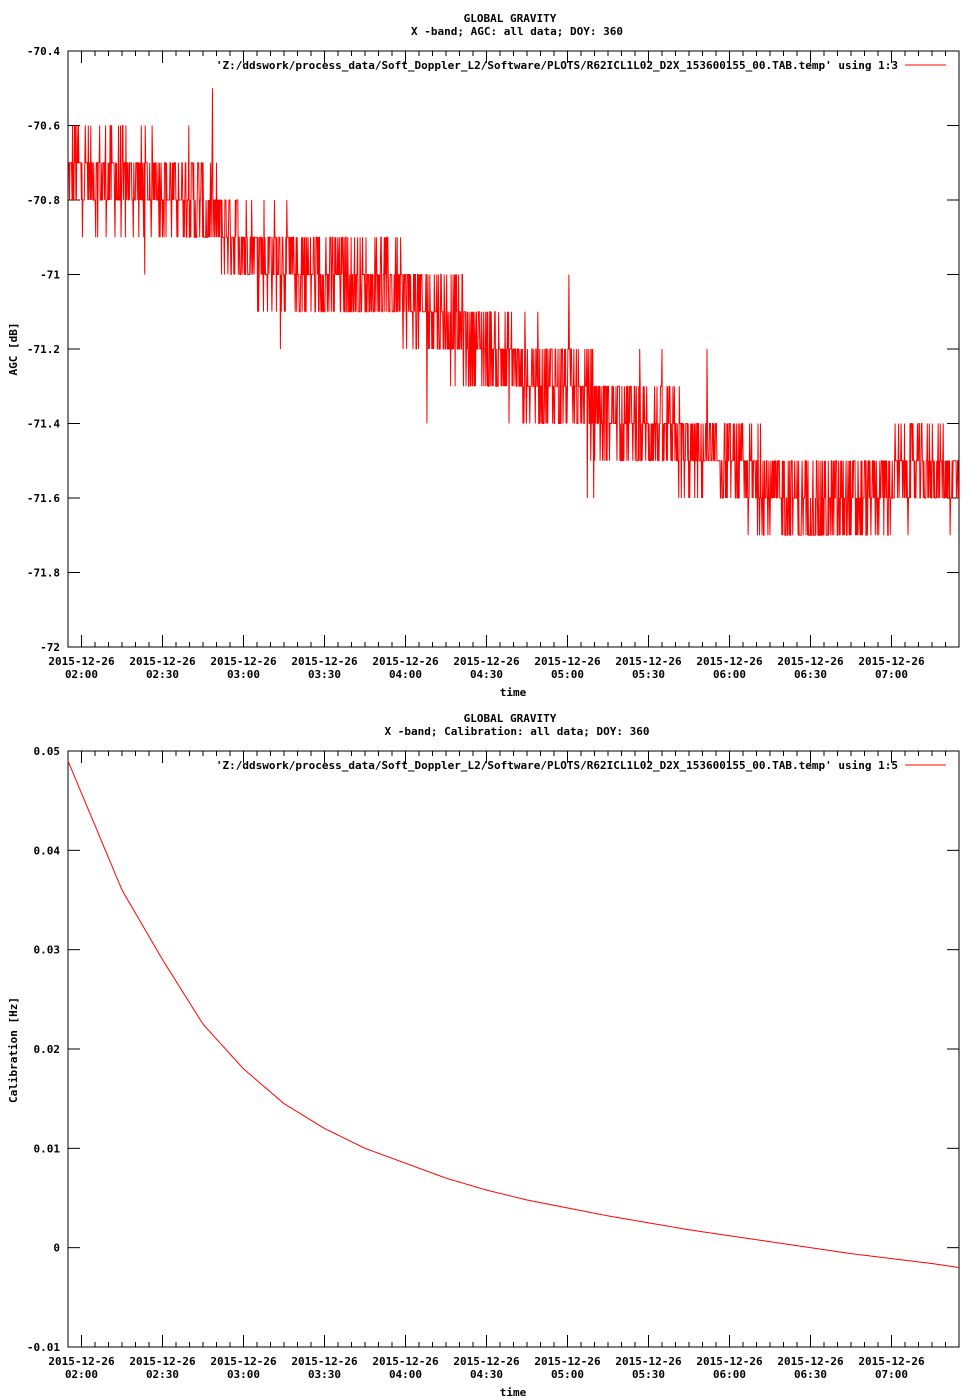 This screenshot has width=980, height=1400. Describe the element at coordinates (517, 31) in the screenshot. I see `chart-subtitle: X -band; AGC: all data; DOY: 360` at that location.